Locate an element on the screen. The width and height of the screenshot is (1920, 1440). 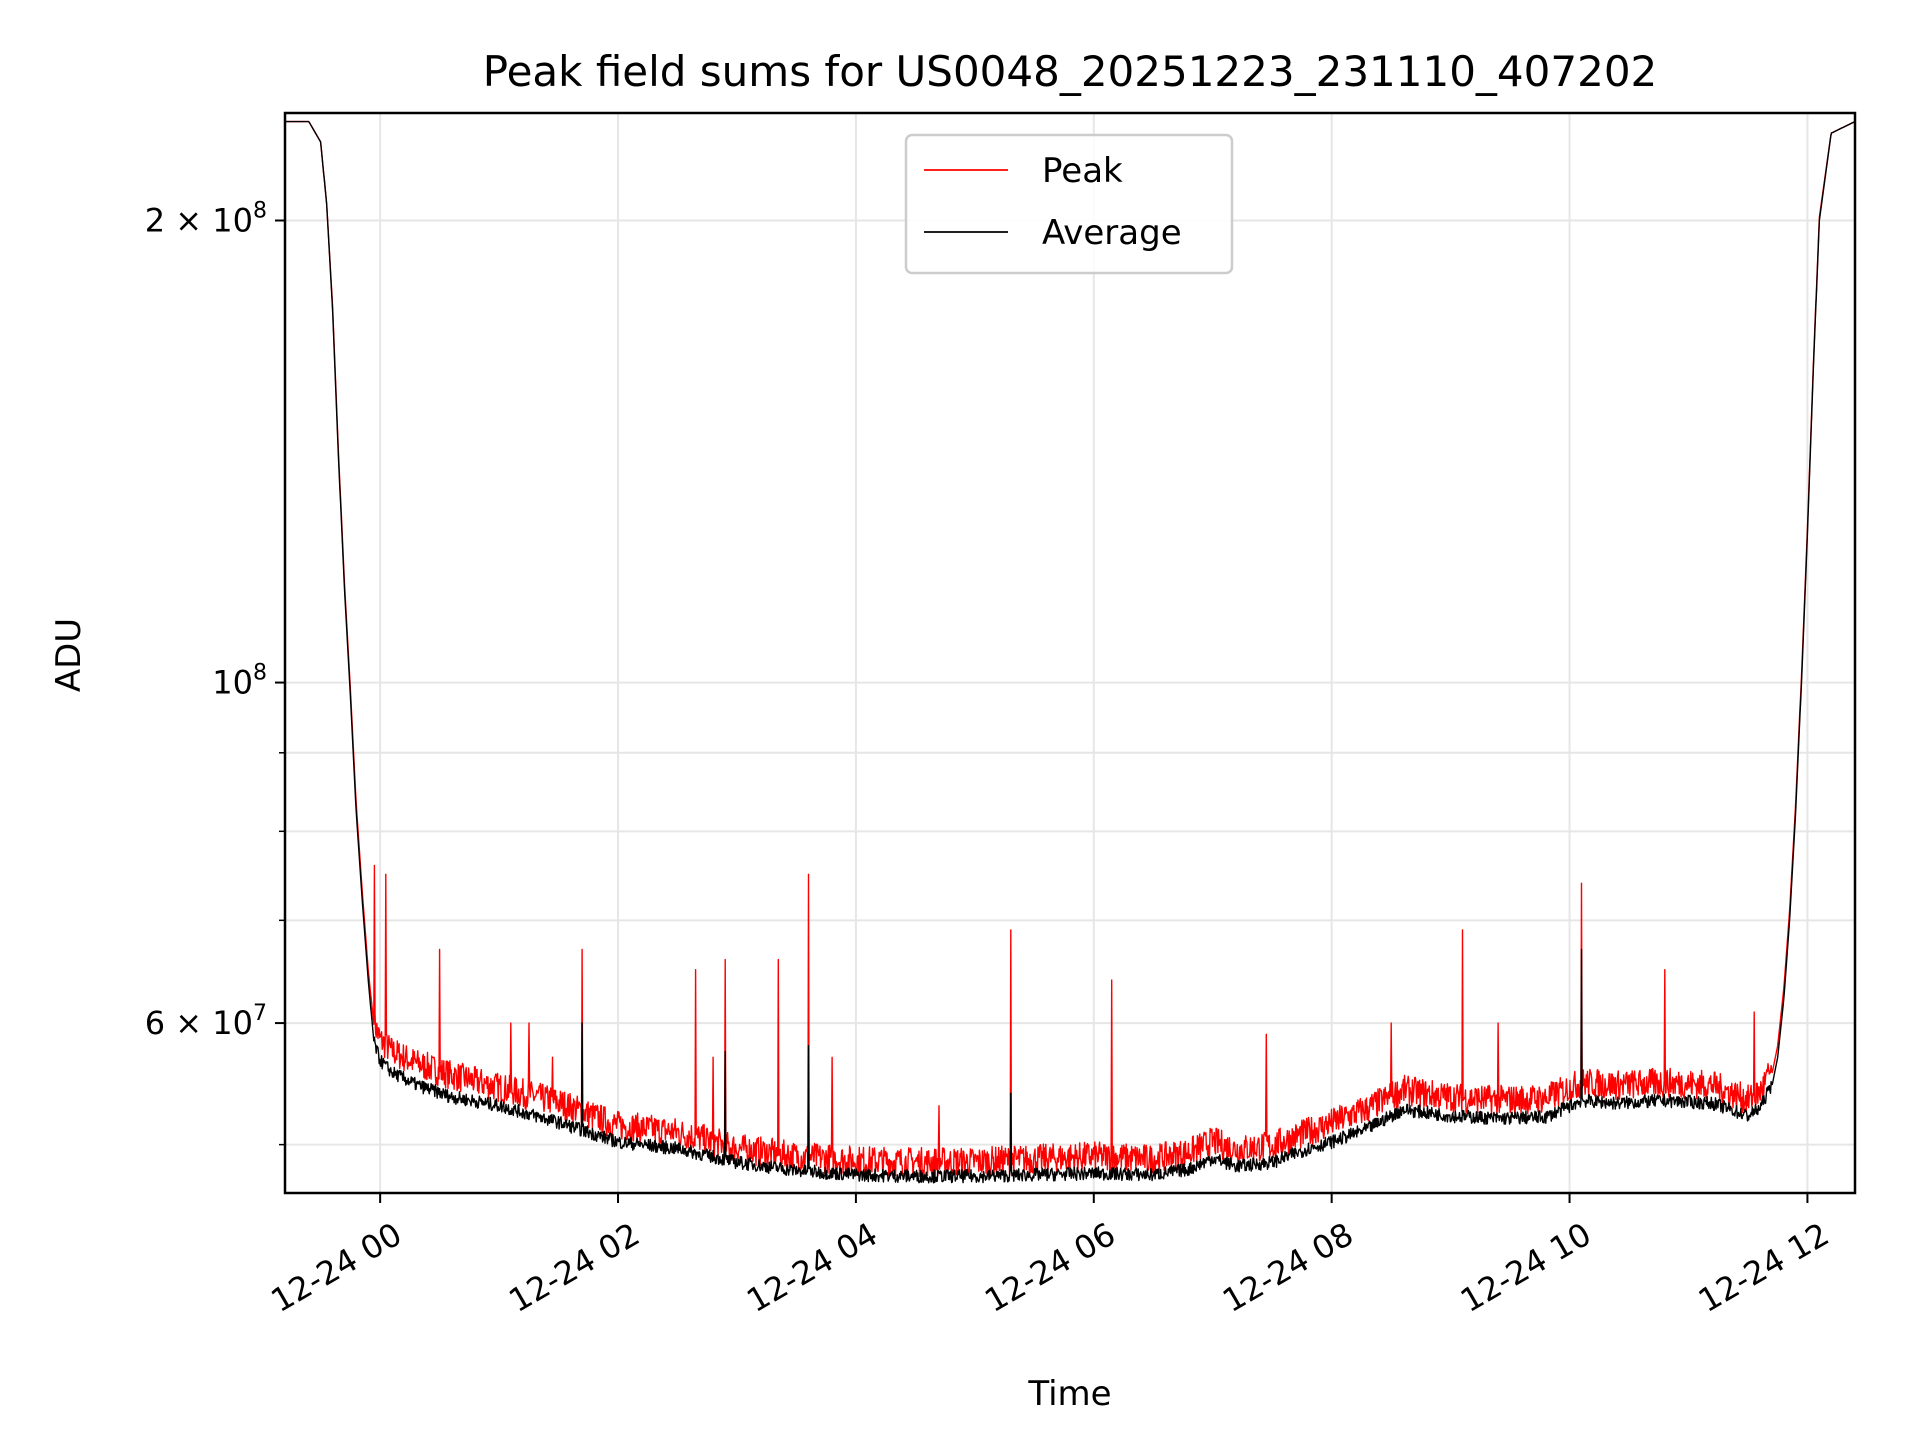
x-axis-label: Time is located at coordinates (1069, 1394).